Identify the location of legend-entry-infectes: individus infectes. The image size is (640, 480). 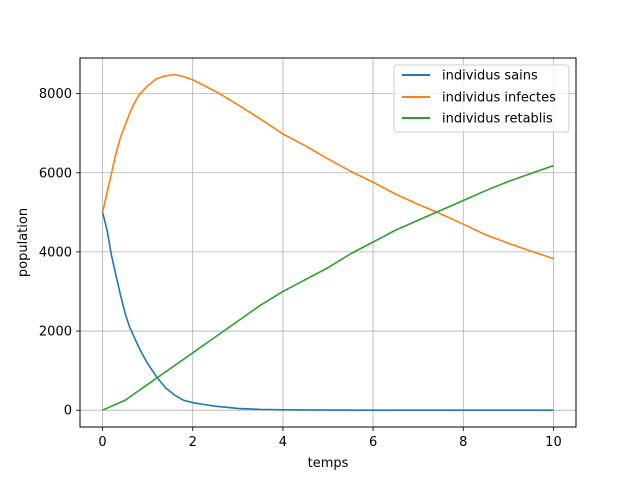
(479, 98).